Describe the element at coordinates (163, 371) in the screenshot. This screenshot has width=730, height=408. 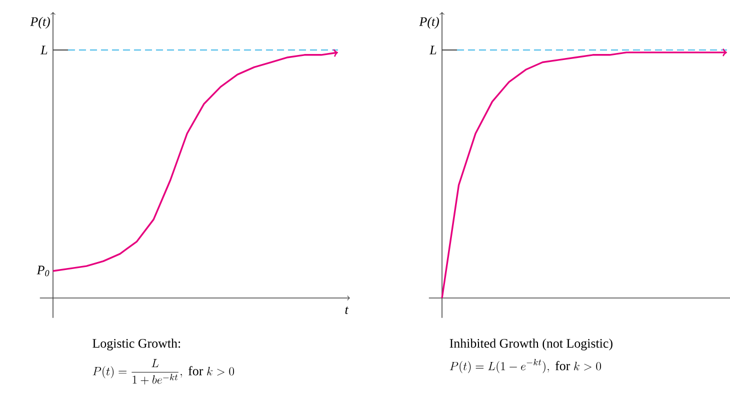
I see `text: $P(t)=\frac{L}{1+be^{-kt}},\ \mathrm{for}\ k>0$` at that location.